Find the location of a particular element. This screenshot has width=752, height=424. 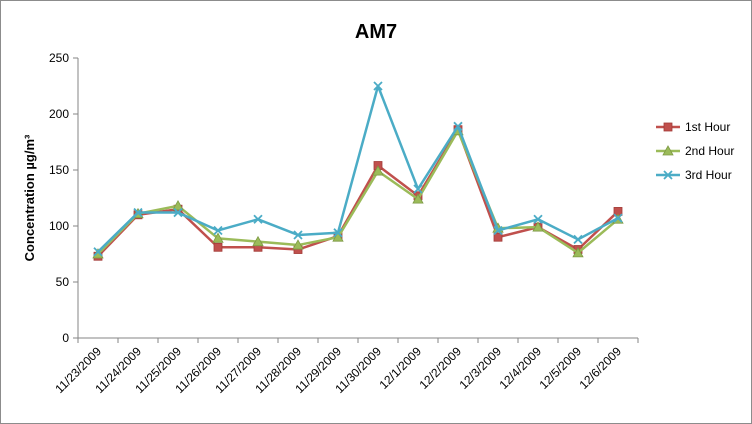

legend-item-2nd-hour: 2nd Hour is located at coordinates (695, 151).